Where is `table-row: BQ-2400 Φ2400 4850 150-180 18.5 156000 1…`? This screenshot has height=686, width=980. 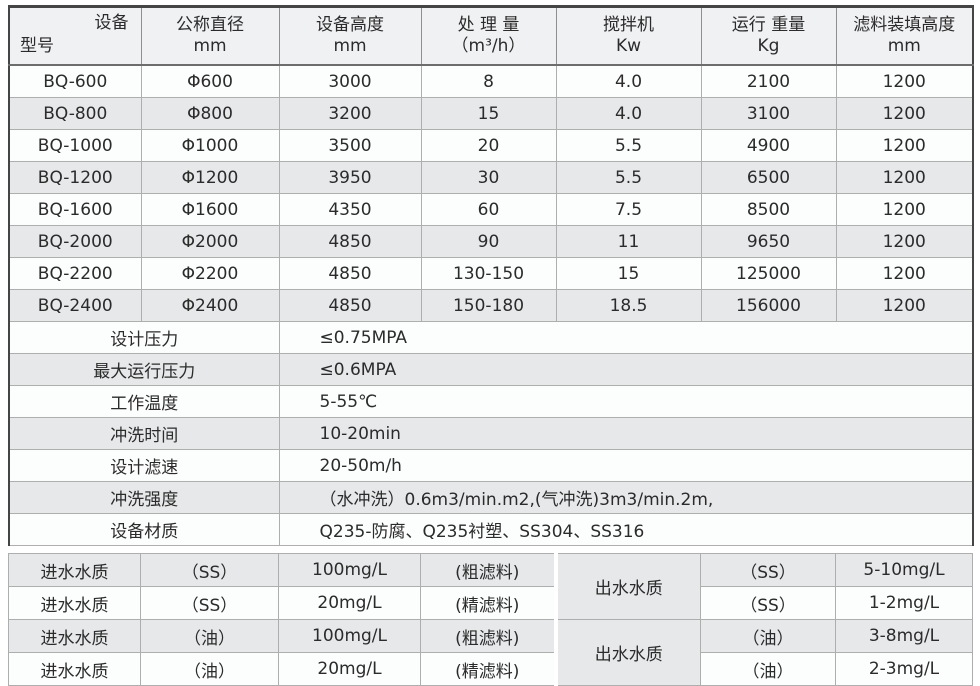 table-row: BQ-2400 Φ2400 4850 150-180 18.5 156000 1… is located at coordinates (491, 305).